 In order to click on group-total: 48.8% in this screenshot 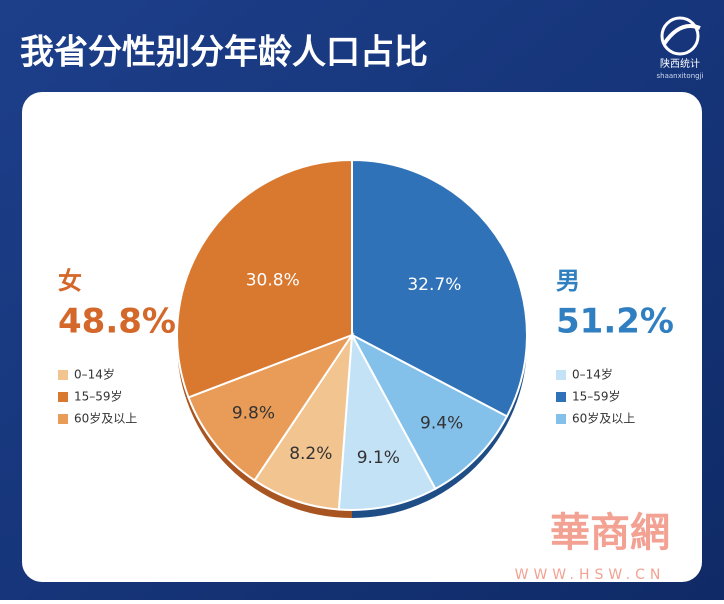, I will do `click(117, 322)`.